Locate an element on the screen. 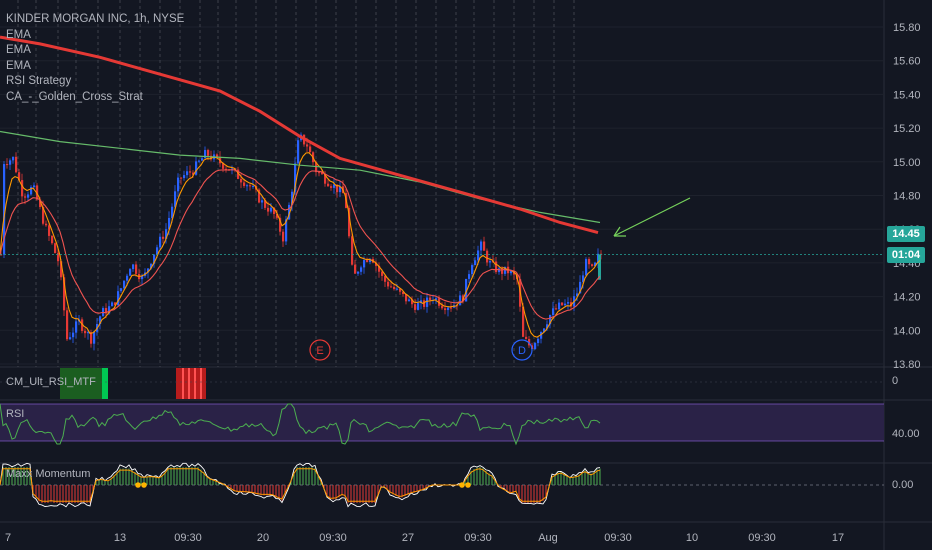 The width and height of the screenshot is (932, 550). time-tick-label: 13 is located at coordinates (120, 538).